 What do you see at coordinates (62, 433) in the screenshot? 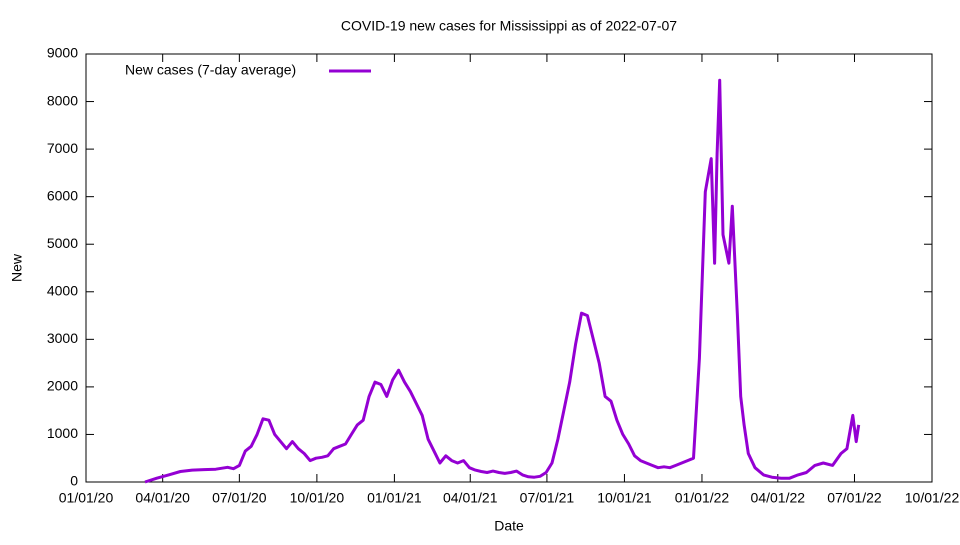
I see `y-tick-label: 1000` at bounding box center [62, 433].